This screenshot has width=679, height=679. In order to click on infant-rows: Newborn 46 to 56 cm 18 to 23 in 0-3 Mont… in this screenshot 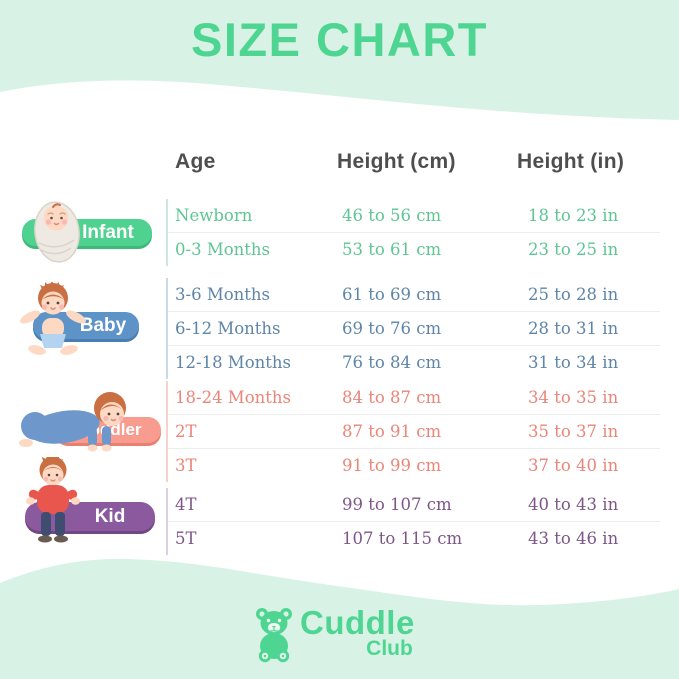, I will do `click(413, 232)`.